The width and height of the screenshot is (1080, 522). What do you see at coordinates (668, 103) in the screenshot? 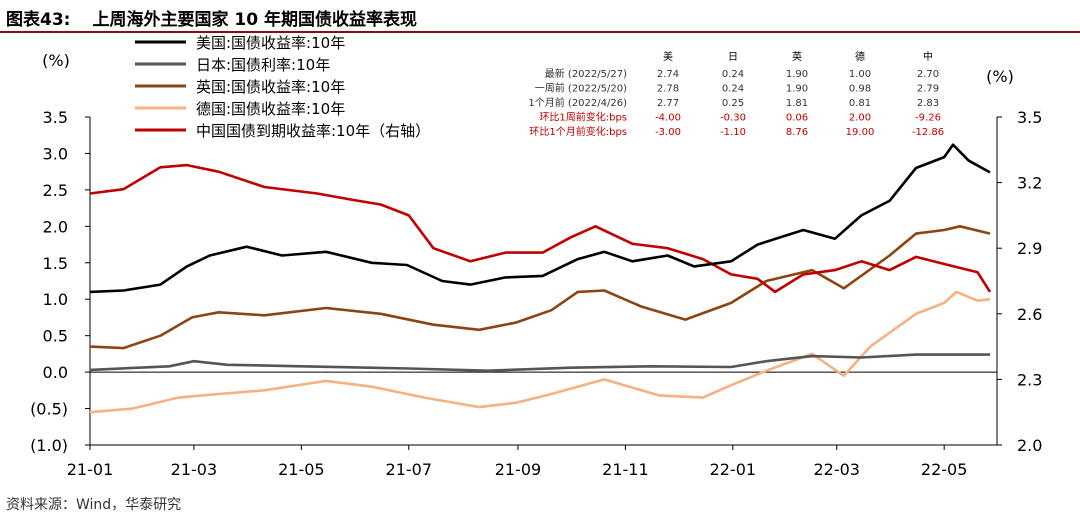
I see `table-cell: 2.77` at bounding box center [668, 103].